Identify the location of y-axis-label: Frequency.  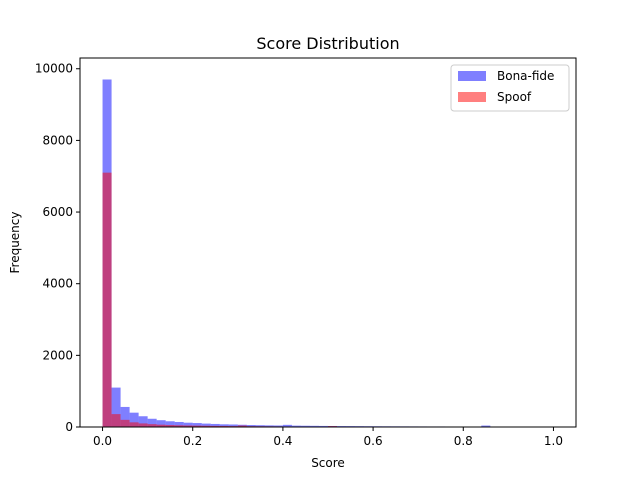
(15, 243).